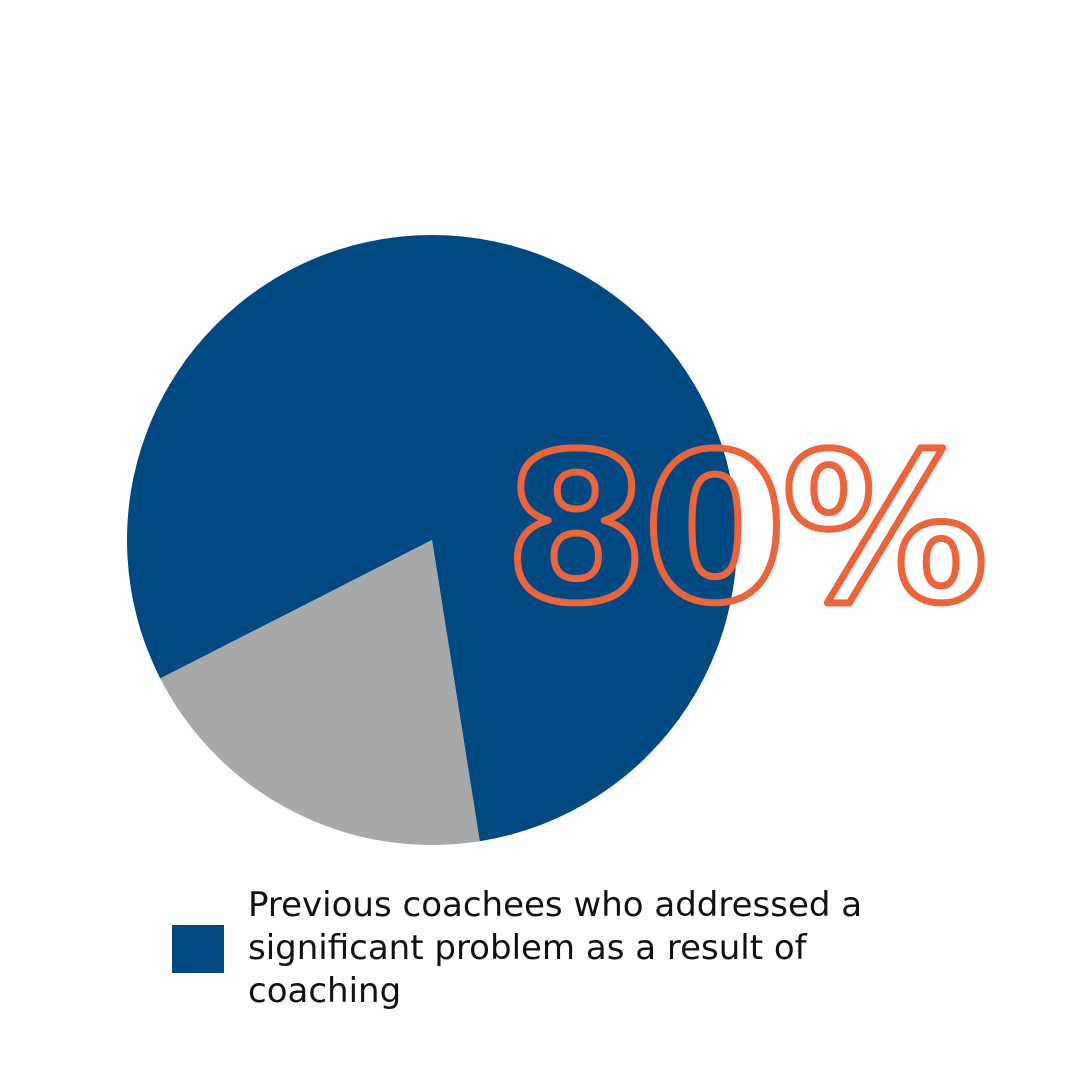 The height and width of the screenshot is (1080, 1080). Describe the element at coordinates (198, 948) in the screenshot. I see `legend-swatch` at that location.